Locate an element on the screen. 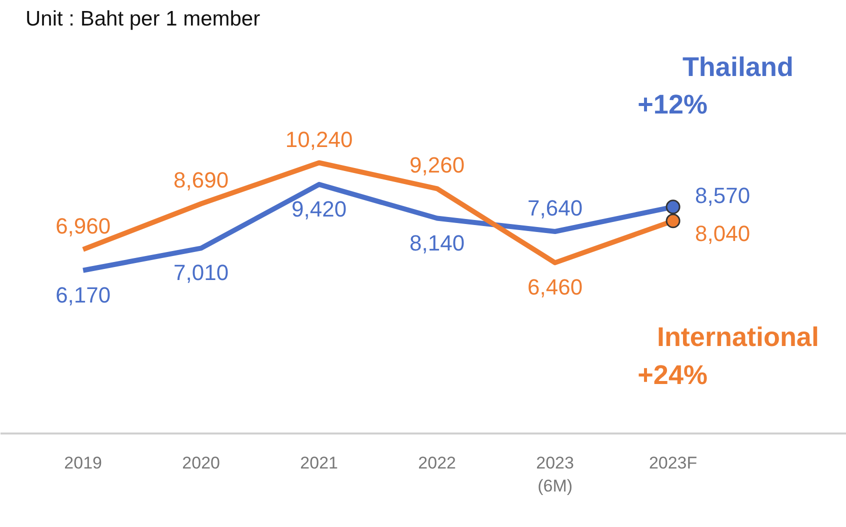 This screenshot has width=846, height=527. data-label: 10,240 is located at coordinates (319, 139).